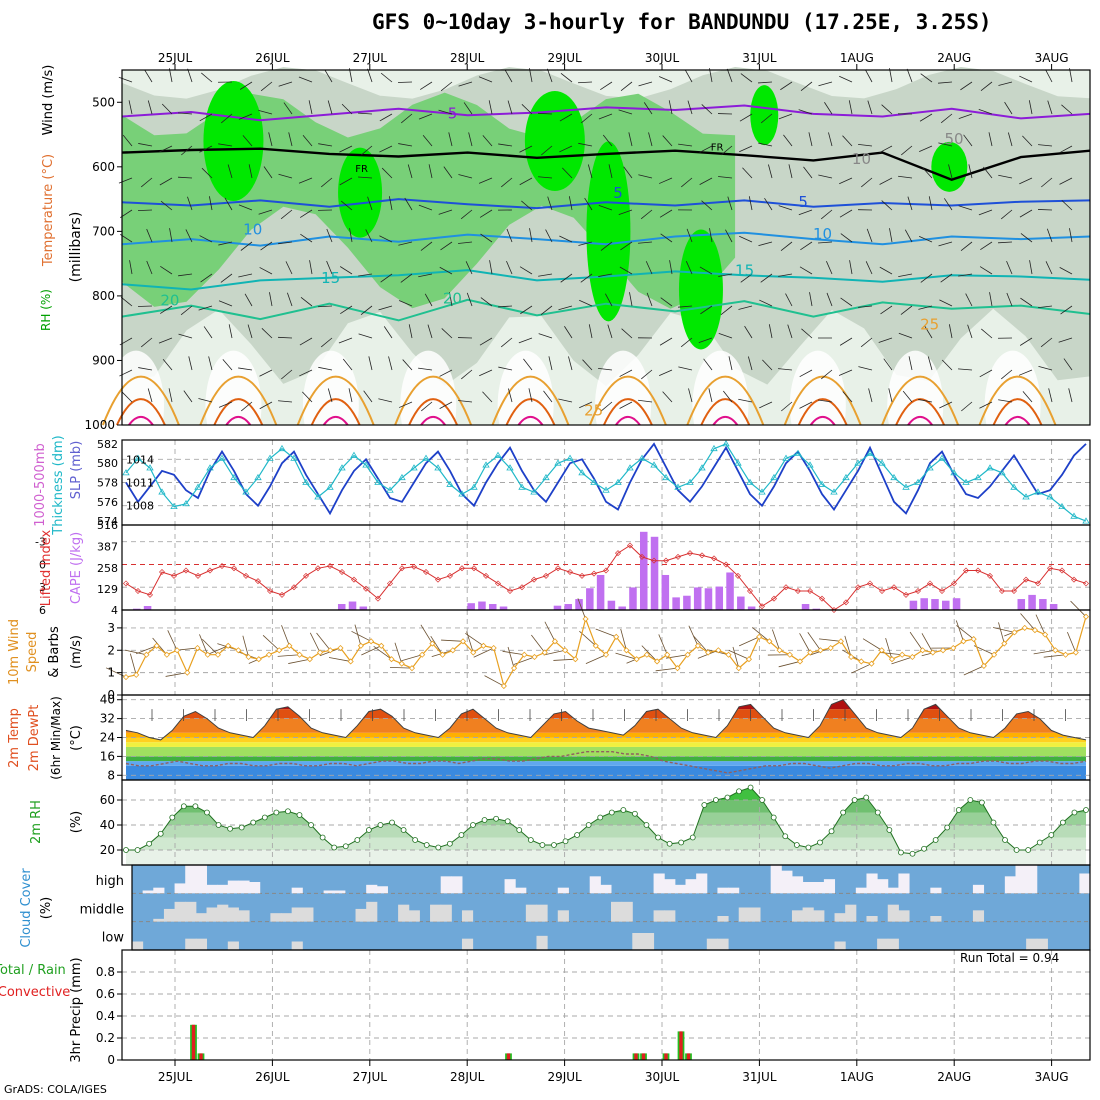 The height and width of the screenshot is (1100, 1100). Describe the element at coordinates (107, 589) in the screenshot. I see `cape-tick-129: 129` at that location.